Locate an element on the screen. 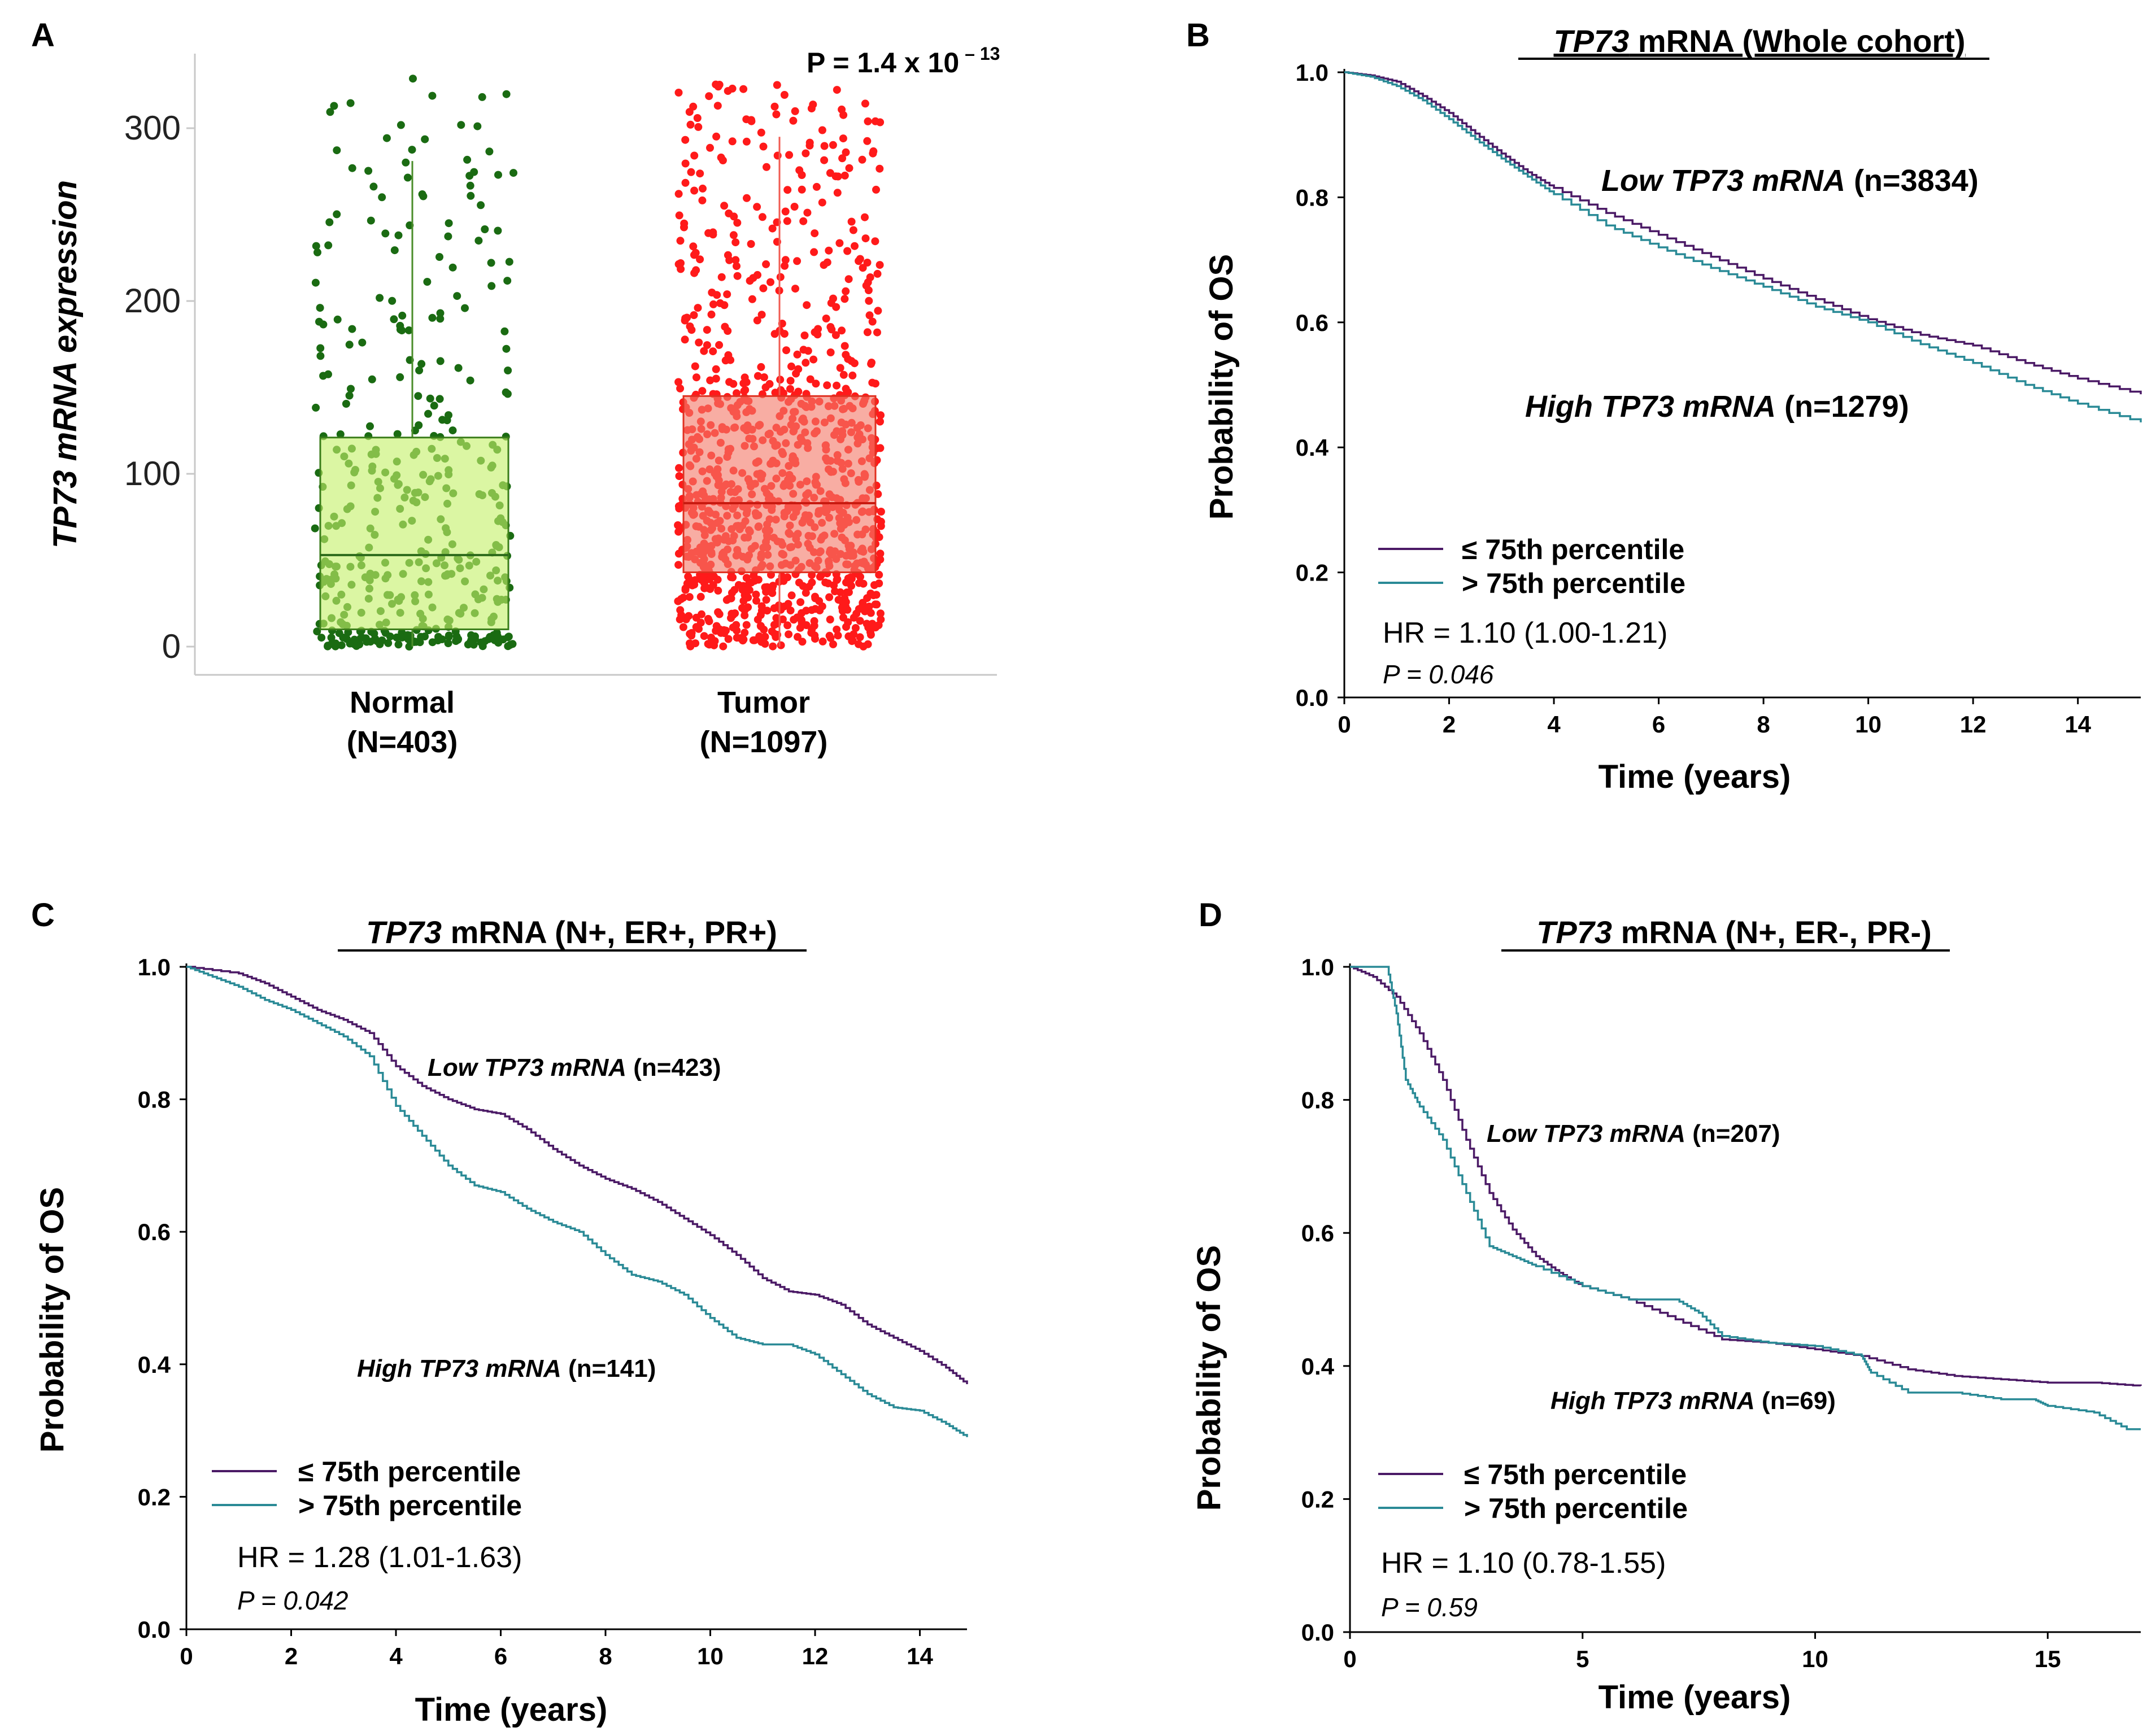  panel-d-y-tick-label: 0.8 is located at coordinates (1318, 1100).